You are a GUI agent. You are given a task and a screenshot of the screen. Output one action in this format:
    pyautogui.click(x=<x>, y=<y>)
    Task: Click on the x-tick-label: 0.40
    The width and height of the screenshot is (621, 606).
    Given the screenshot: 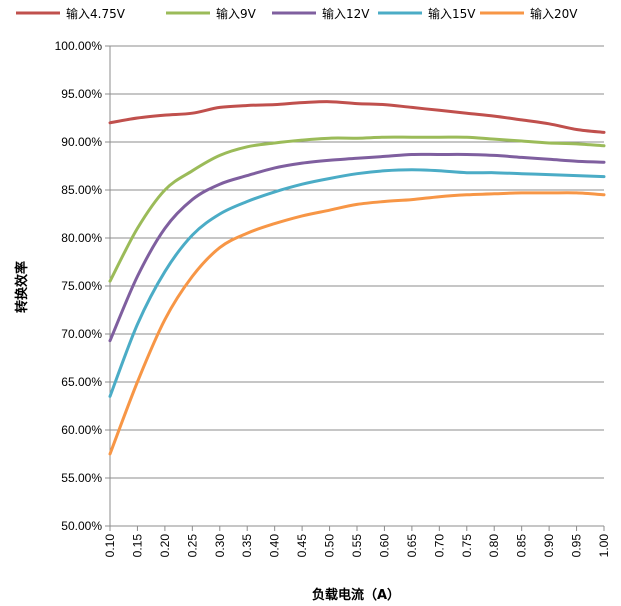 What is the action you would take?
    pyautogui.click(x=275, y=546)
    